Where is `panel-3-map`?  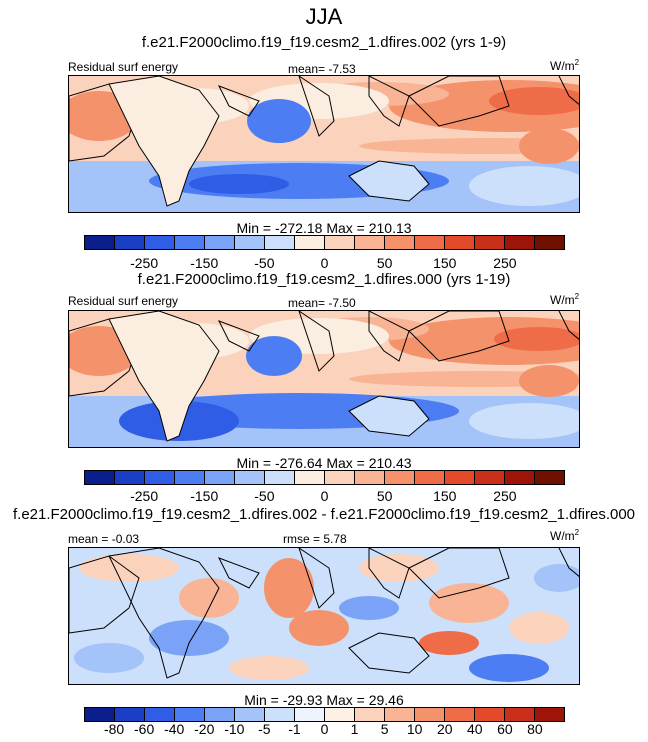 panel-3-map is located at coordinates (324, 616).